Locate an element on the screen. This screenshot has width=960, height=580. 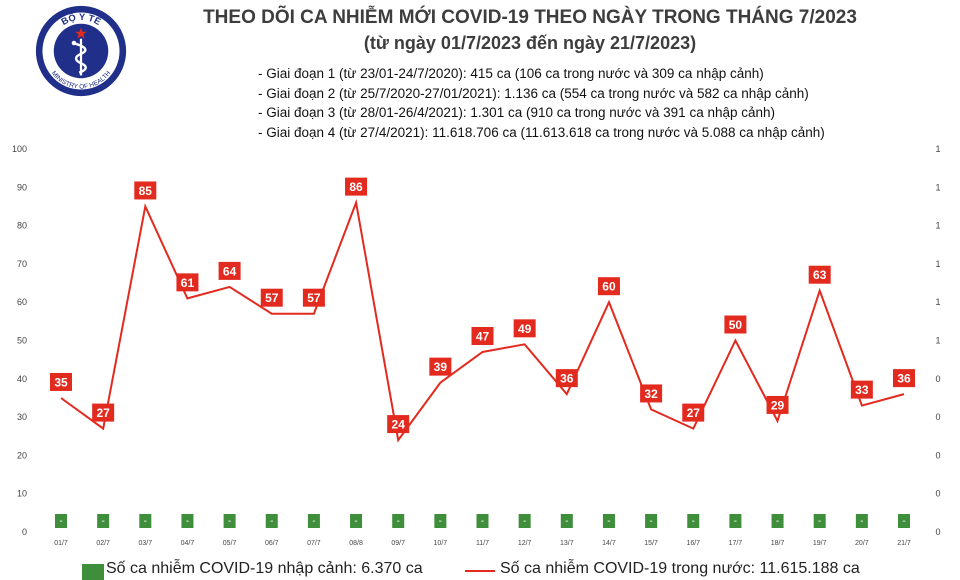
left-axis-tick-label: 40 is located at coordinates (22, 379).